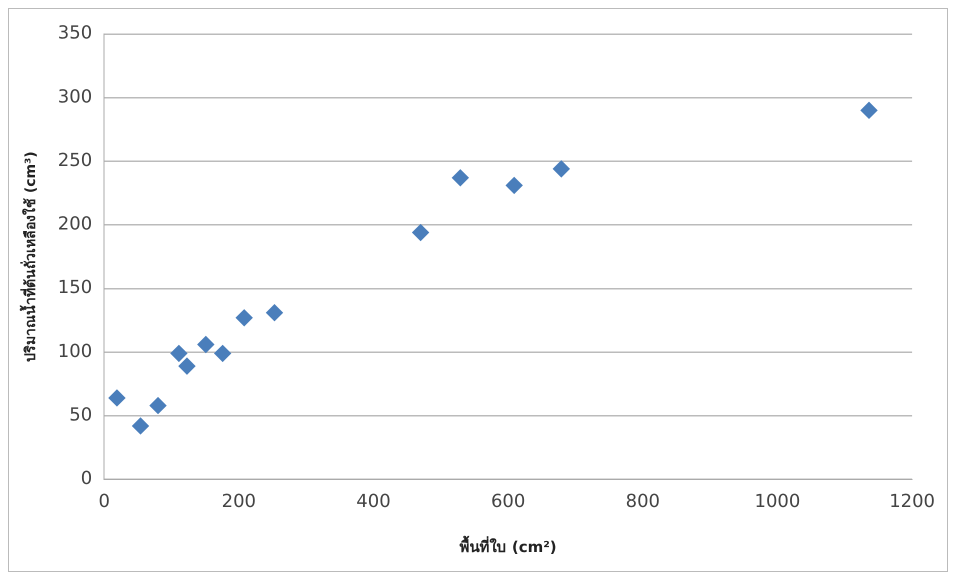  What do you see at coordinates (75, 33) in the screenshot?
I see `y-tick-label: 350` at bounding box center [75, 33].